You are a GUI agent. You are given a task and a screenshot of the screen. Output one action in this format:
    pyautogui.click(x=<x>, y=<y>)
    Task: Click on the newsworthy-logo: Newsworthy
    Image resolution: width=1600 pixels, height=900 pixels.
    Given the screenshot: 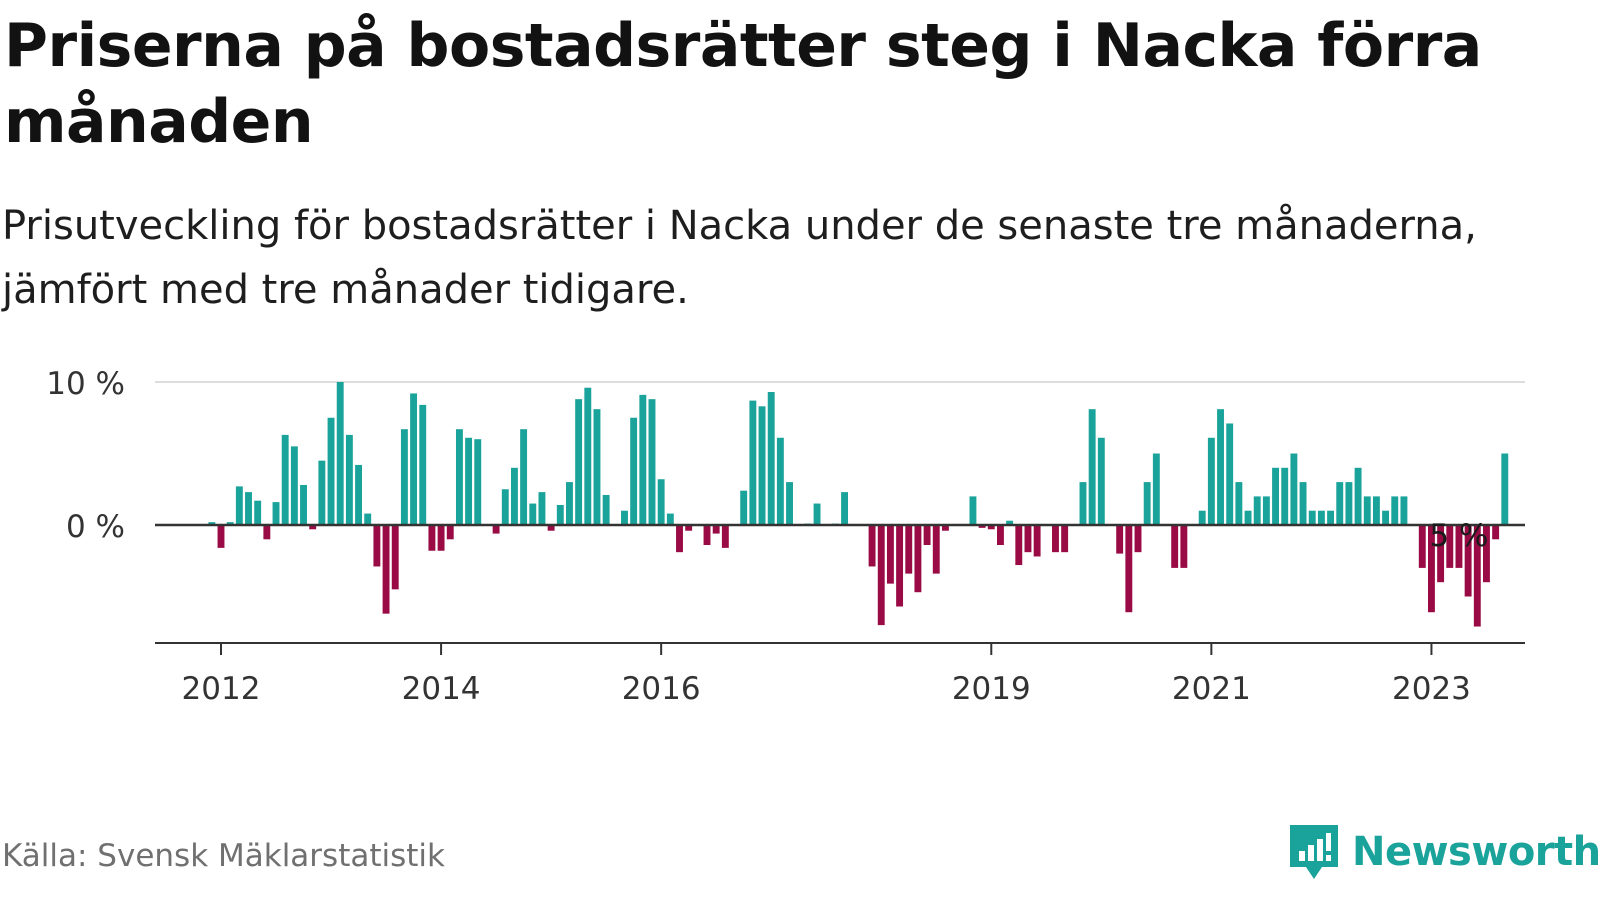 What is the action you would take?
    pyautogui.click(x=1444, y=852)
    